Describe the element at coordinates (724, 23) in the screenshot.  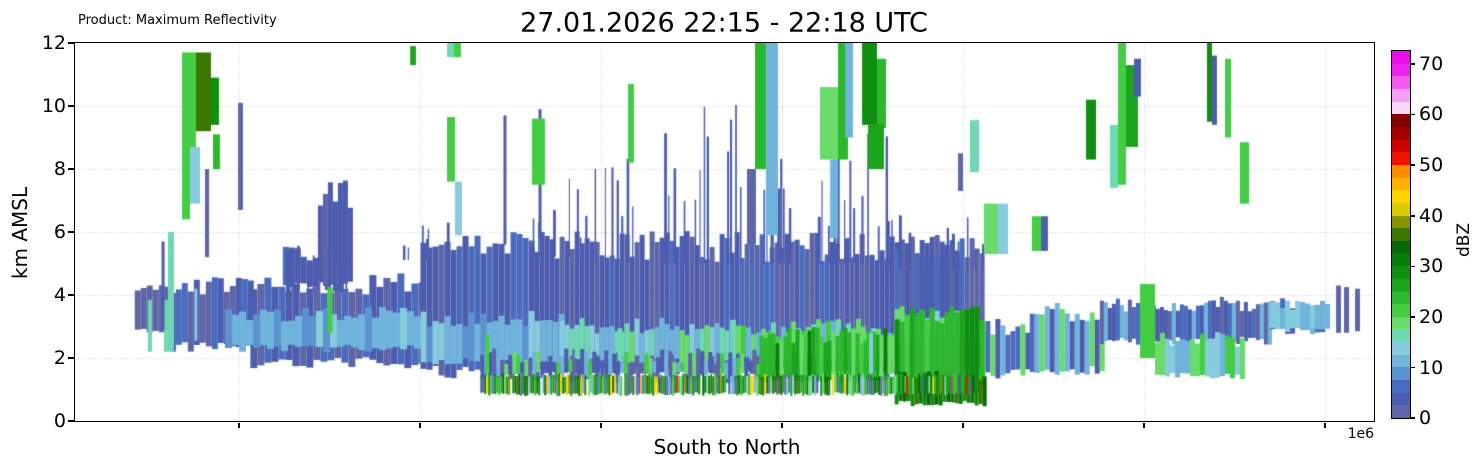
I see `chart-title: 27.01.2026 22:15 - 22:18 UTC` at that location.